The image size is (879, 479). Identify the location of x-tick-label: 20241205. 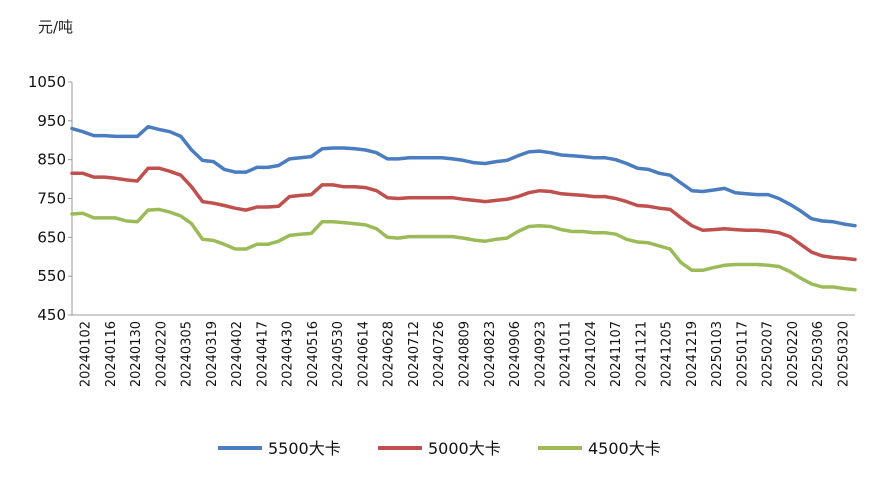
(667, 354).